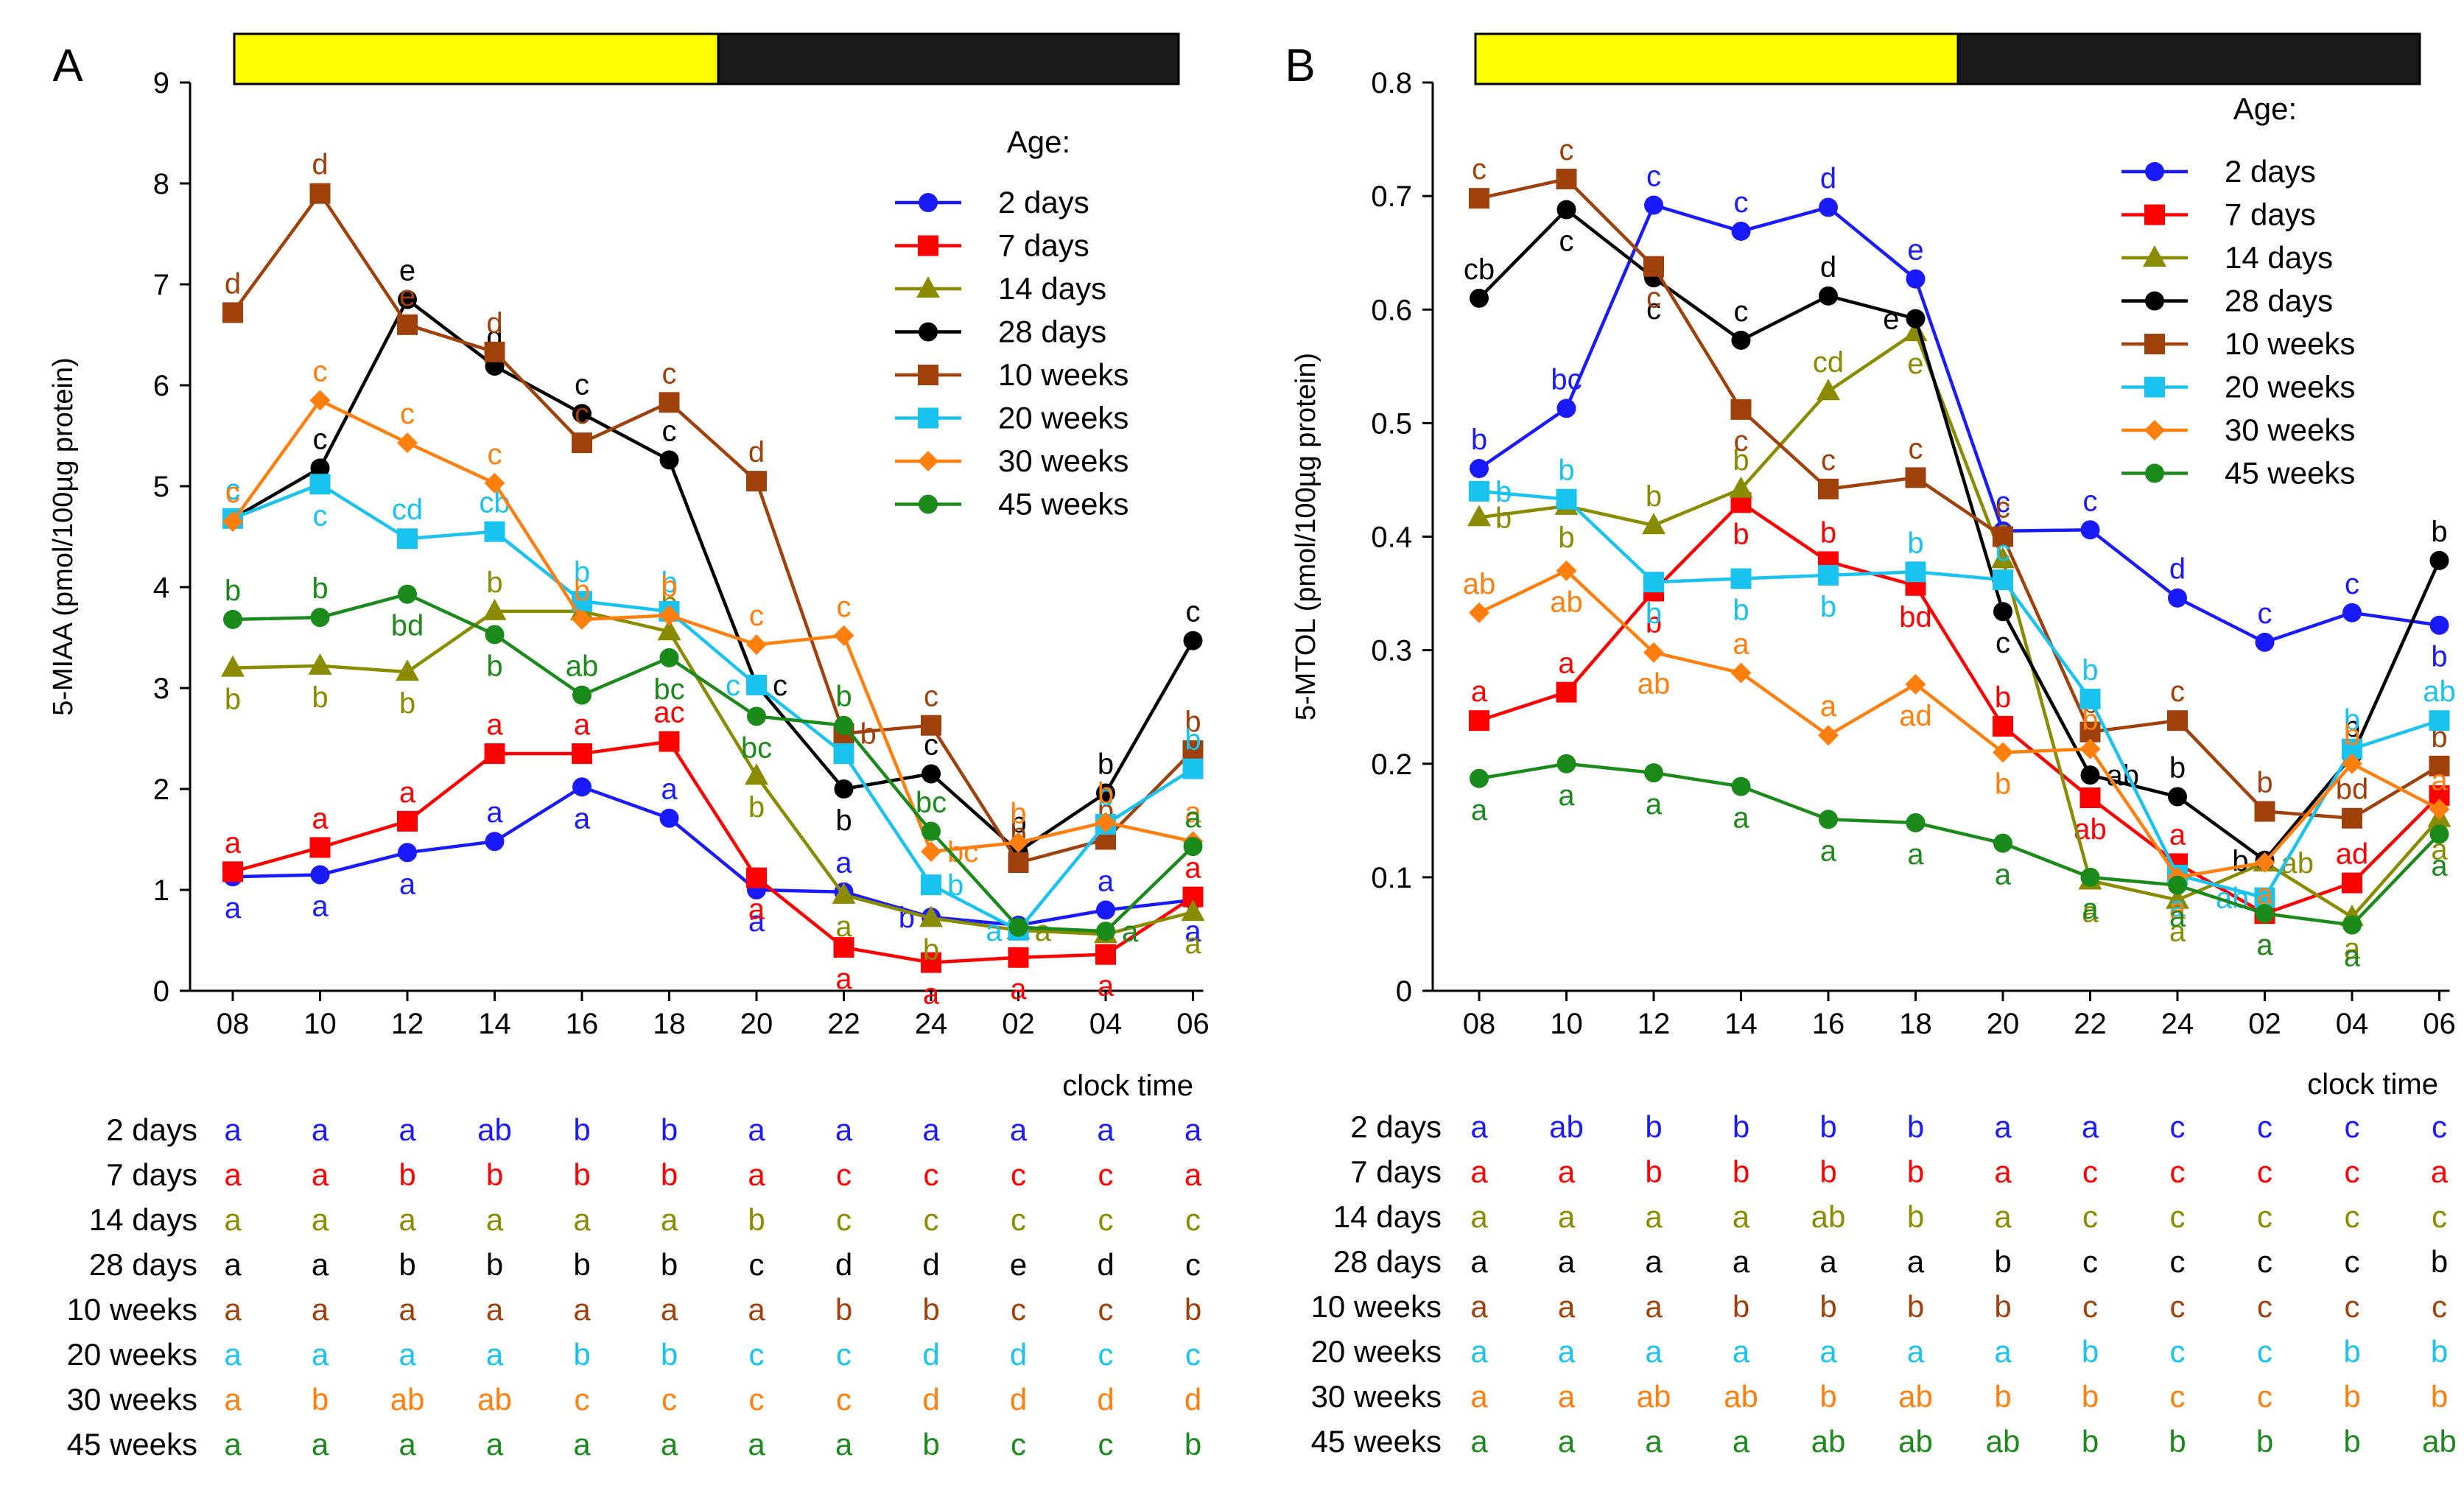  What do you see at coordinates (668, 690) in the screenshot?
I see `significance-letter: bc` at bounding box center [668, 690].